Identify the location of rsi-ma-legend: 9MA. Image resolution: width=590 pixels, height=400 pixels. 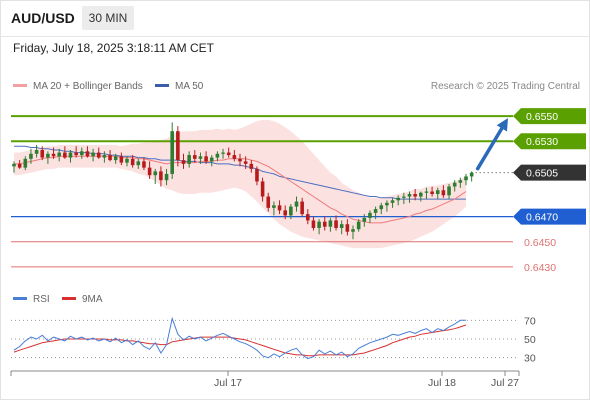
(82, 299).